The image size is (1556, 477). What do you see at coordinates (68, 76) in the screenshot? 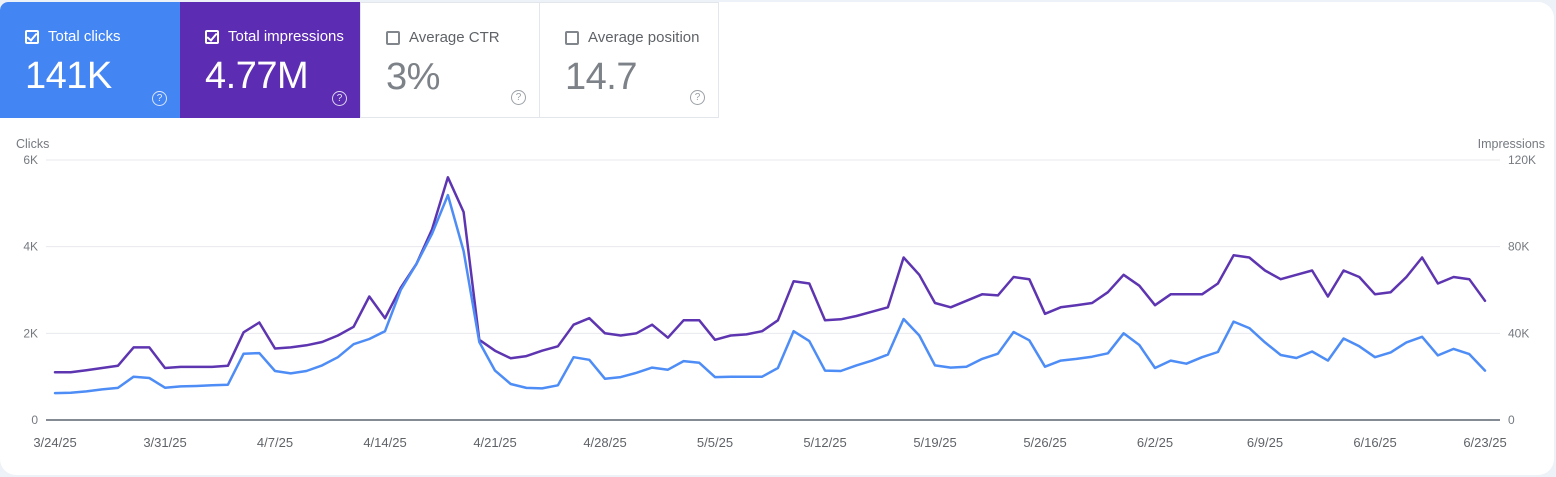
I see `total-clicks-value: 141K` at bounding box center [68, 76].